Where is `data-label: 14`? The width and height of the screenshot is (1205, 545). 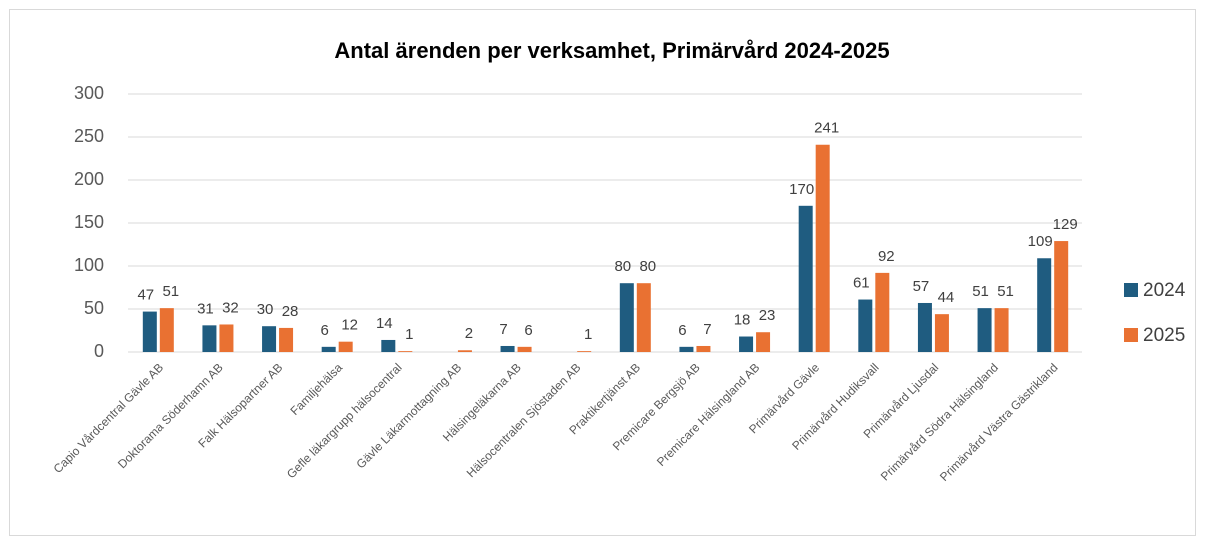 data-label: 14 is located at coordinates (384, 323).